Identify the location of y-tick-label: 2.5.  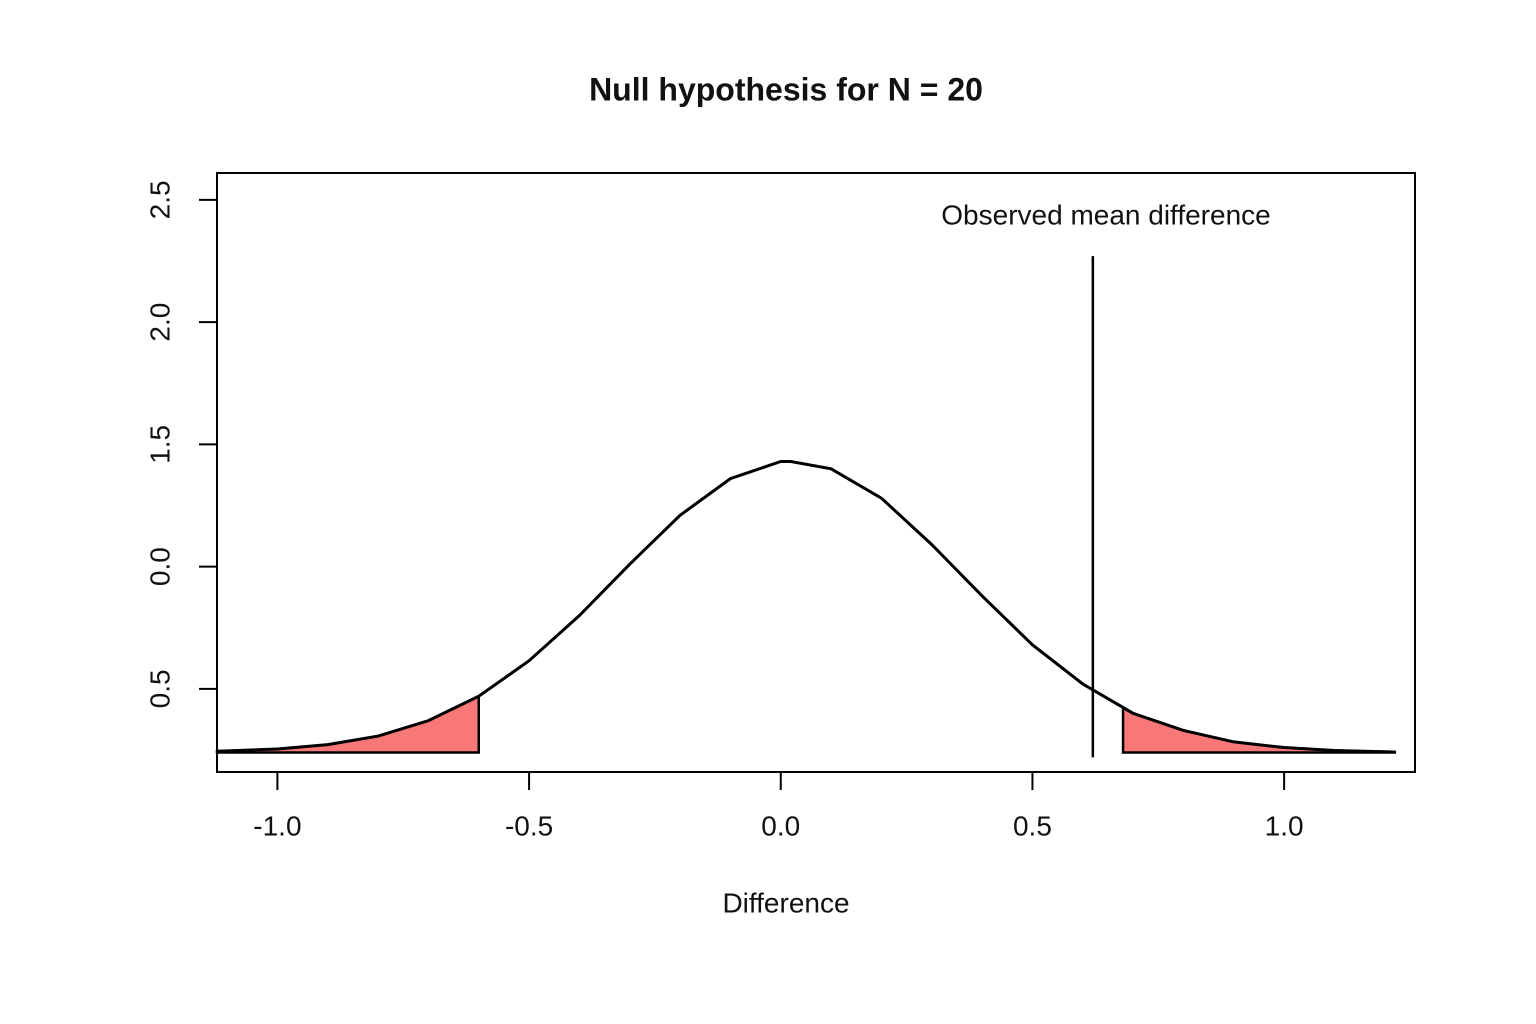
(159, 199).